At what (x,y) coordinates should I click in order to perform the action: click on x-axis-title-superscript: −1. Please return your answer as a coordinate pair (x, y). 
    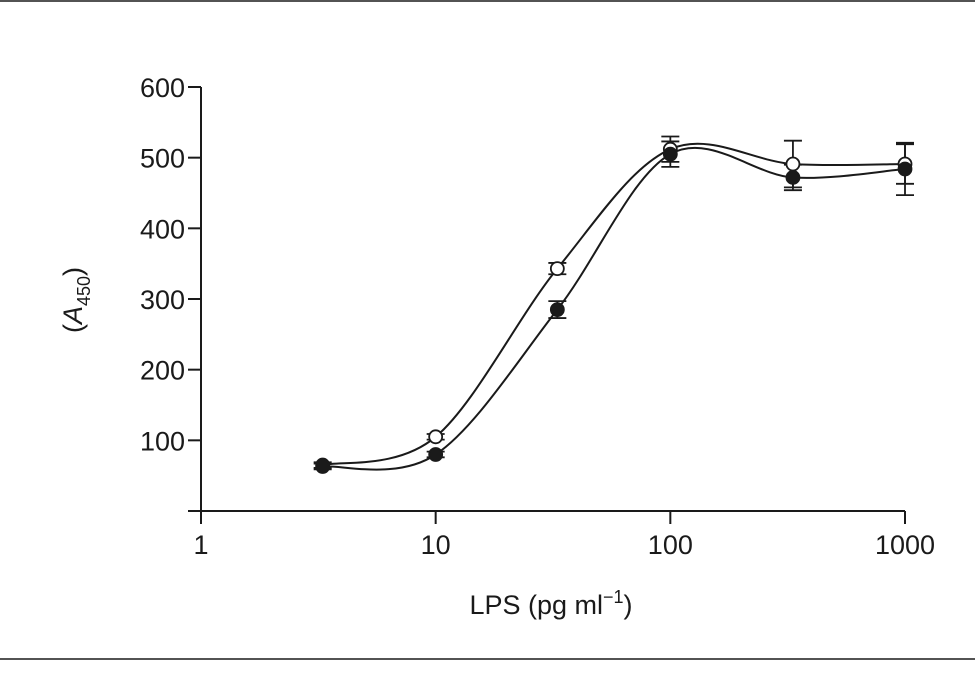
    Looking at the image, I should click on (613, 597).